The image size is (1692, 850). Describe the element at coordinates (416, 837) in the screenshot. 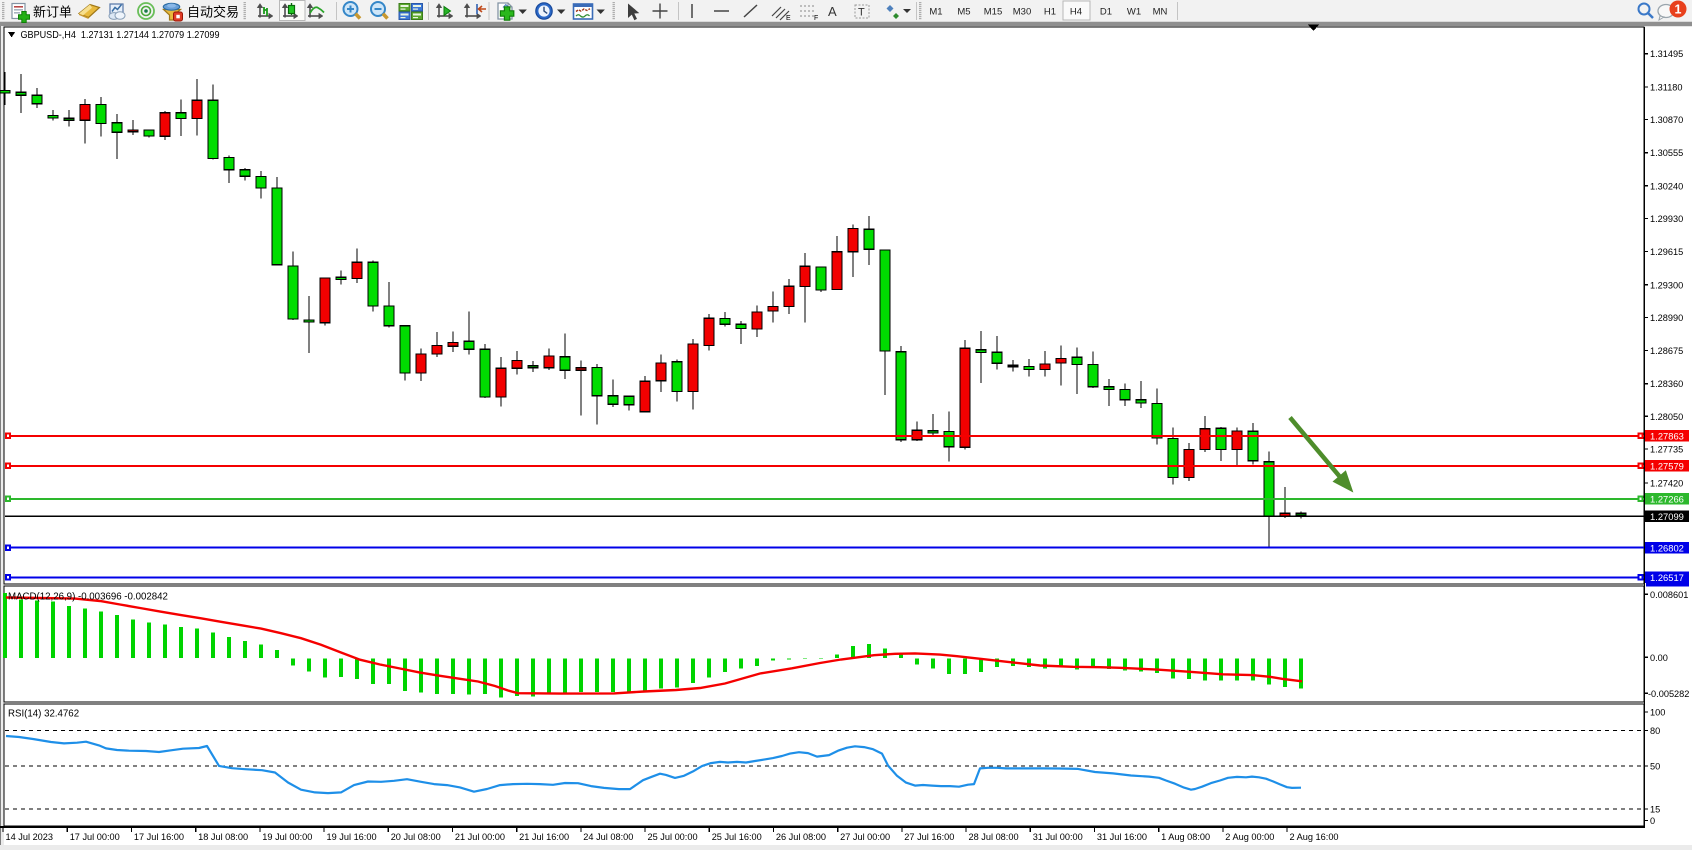

I see `svg-text: 20 Jul 08:00` at that location.